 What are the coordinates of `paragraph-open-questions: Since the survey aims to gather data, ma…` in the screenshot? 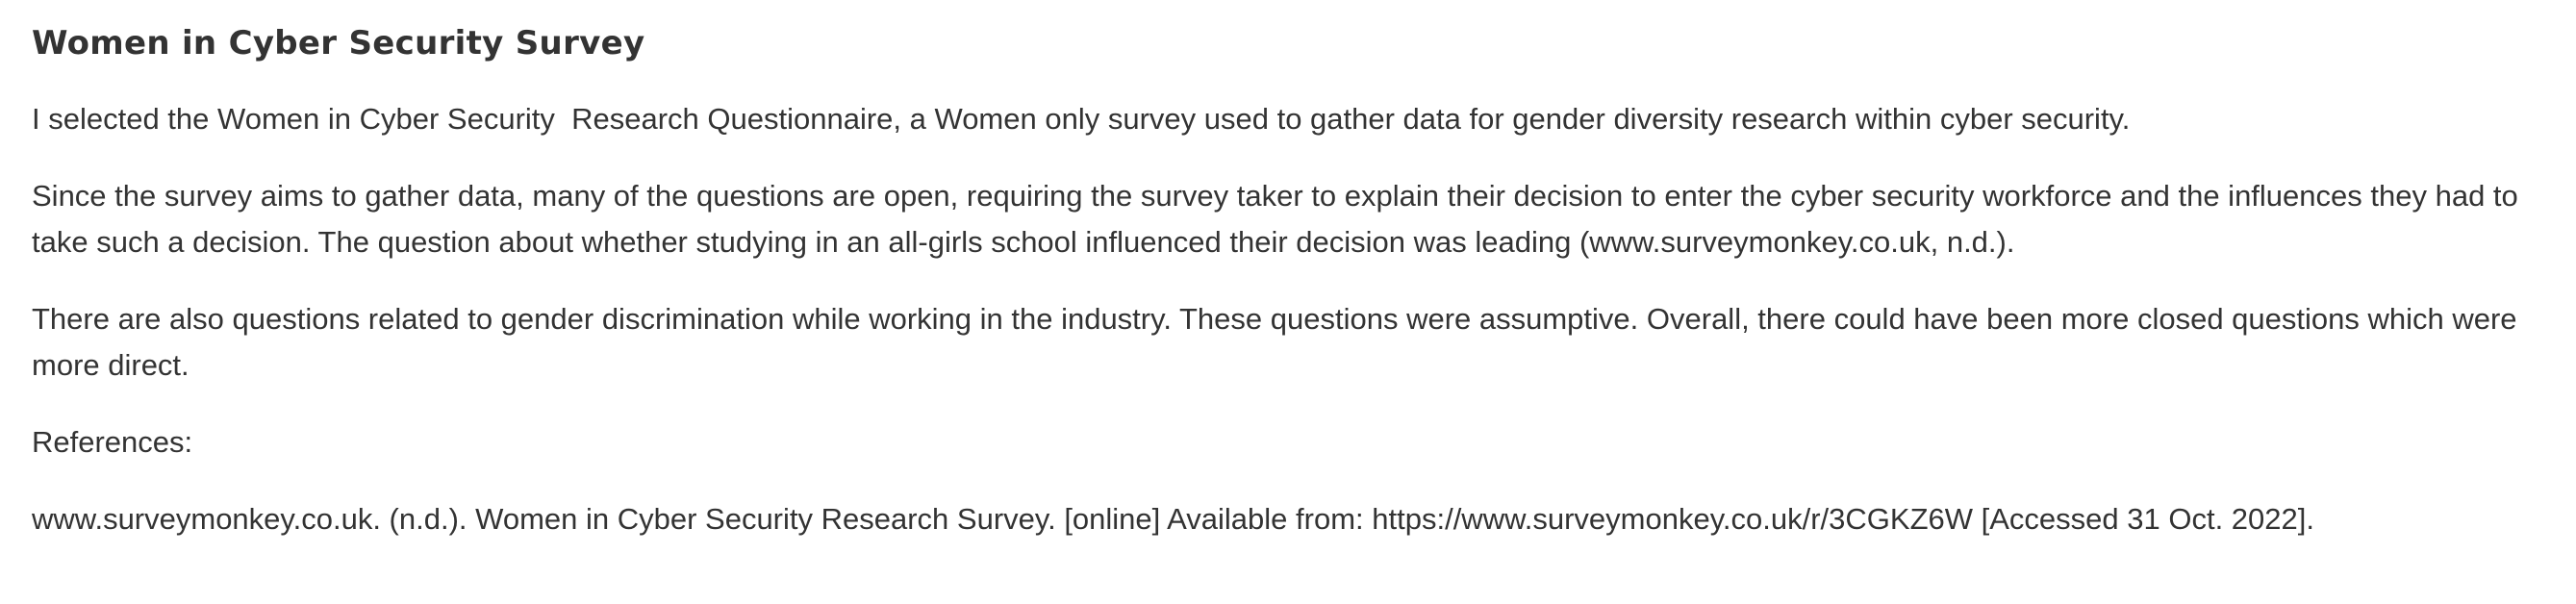 It's located at (1280, 219).